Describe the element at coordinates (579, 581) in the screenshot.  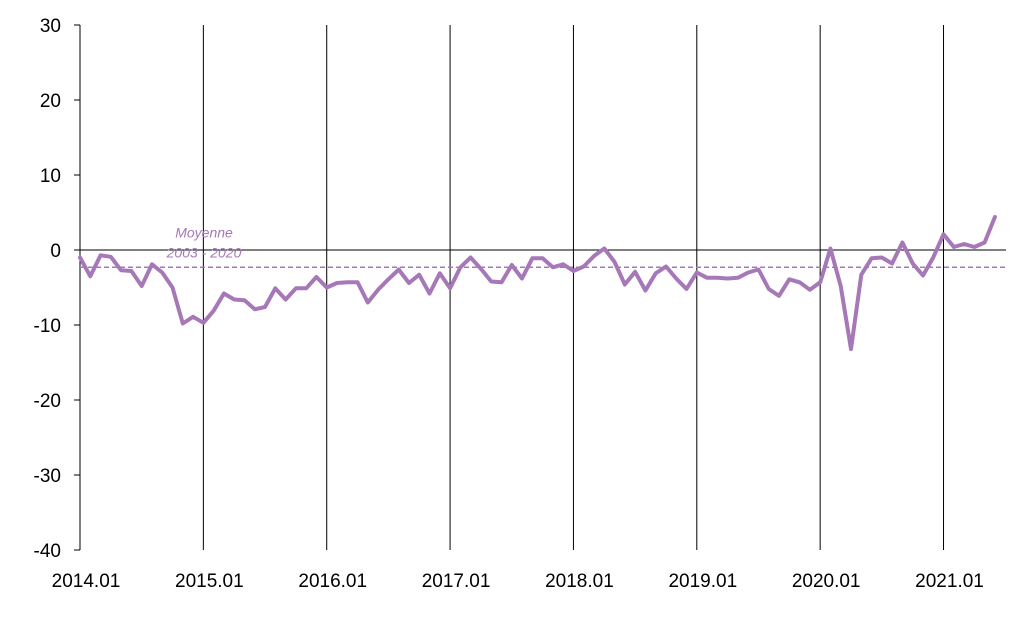
I see `x-tick-label: 2018.01` at that location.